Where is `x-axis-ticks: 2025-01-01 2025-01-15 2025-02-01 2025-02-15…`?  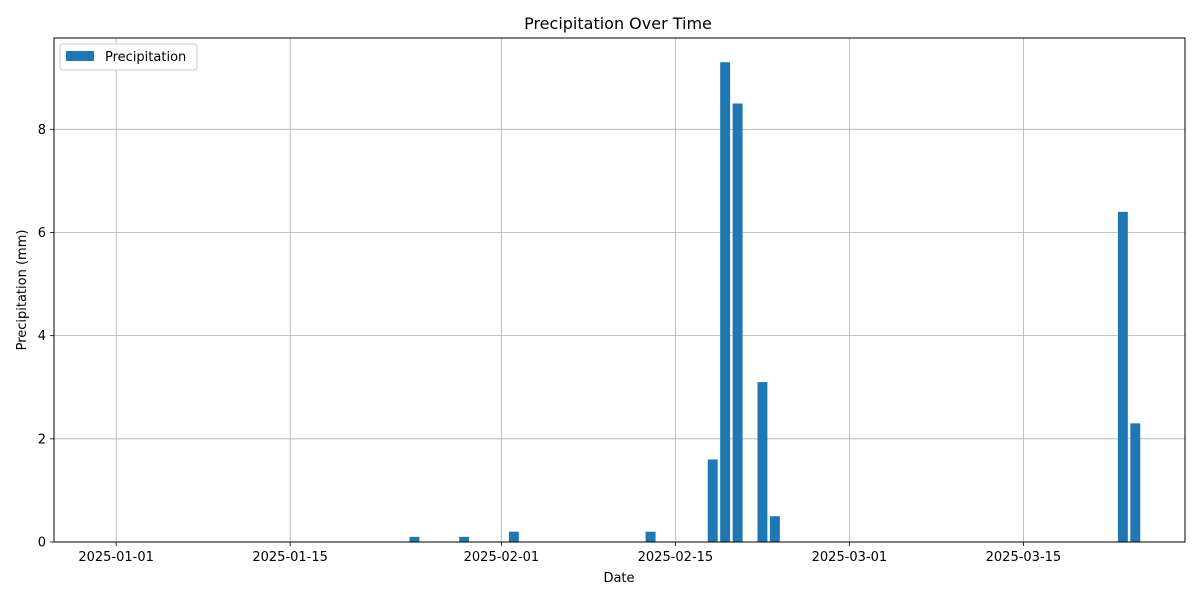
x-axis-ticks: 2025-01-01 2025-01-15 2025-02-01 2025-02-15… is located at coordinates (569, 553).